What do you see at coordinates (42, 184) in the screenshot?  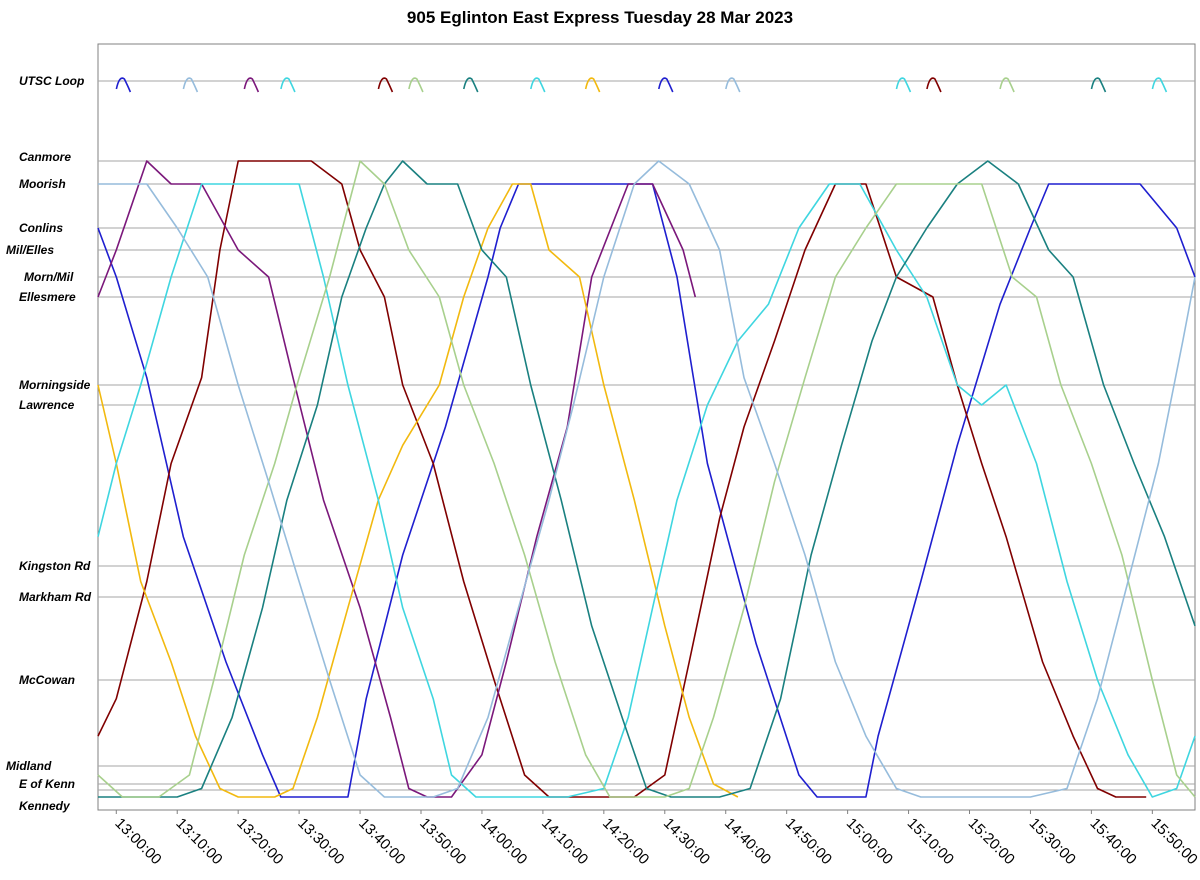 I see `stop-label-moorish: Moorish` at bounding box center [42, 184].